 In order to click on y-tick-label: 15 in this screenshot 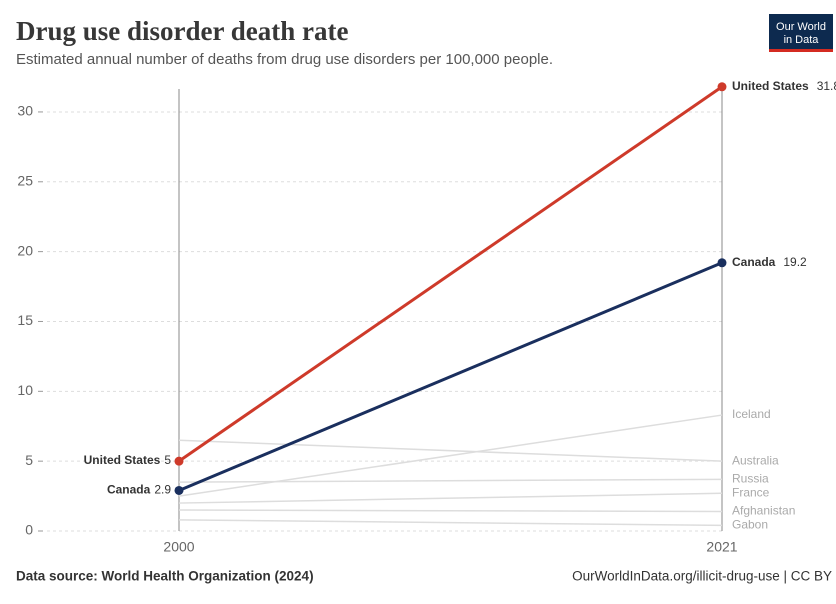, I will do `click(25, 320)`.